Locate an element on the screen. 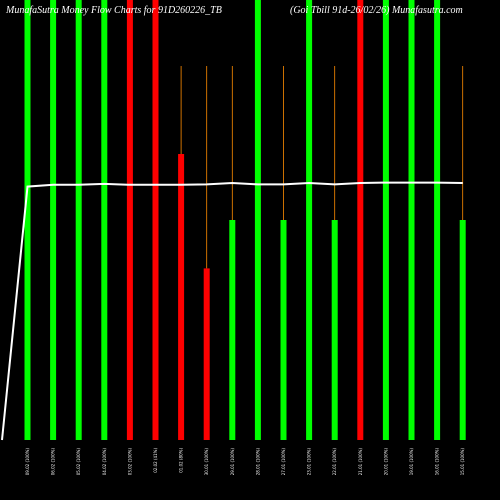  x-tick-label: 22.01 (100%) is located at coordinates (334, 462).